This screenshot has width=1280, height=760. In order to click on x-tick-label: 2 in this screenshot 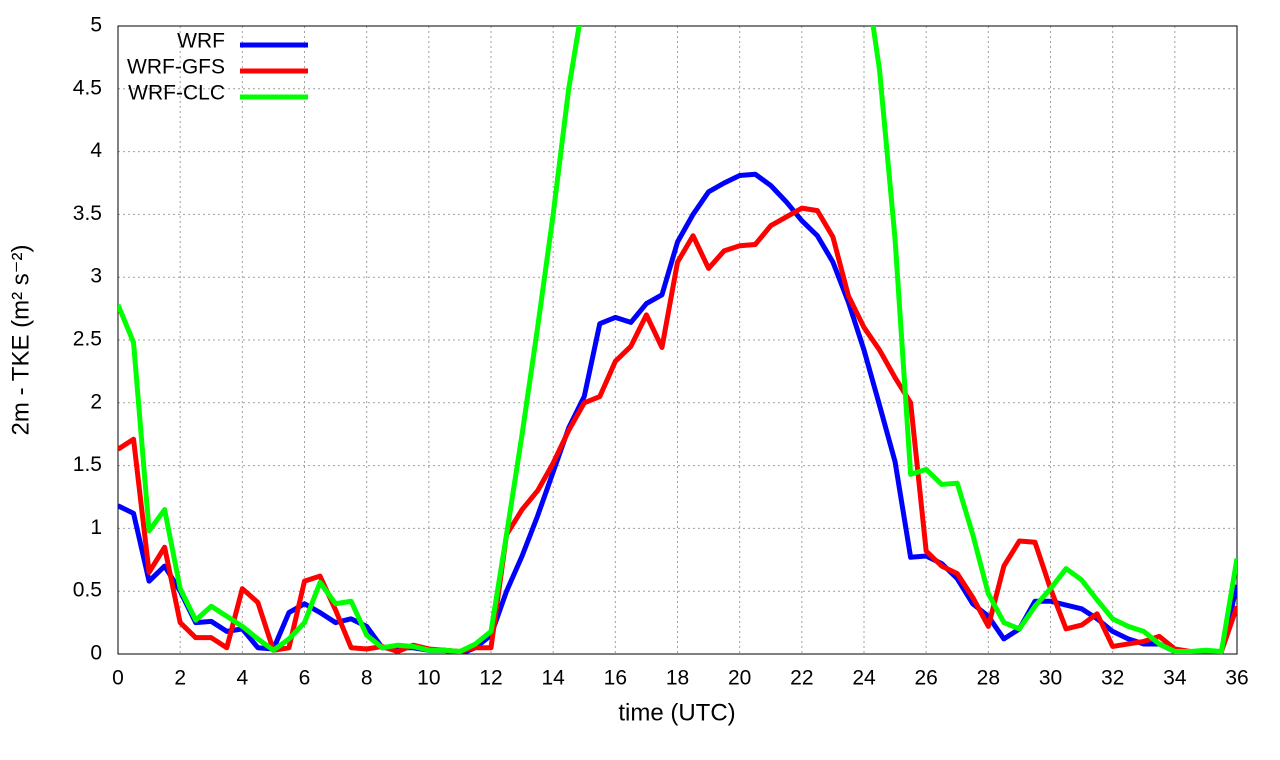, I will do `click(180, 678)`.